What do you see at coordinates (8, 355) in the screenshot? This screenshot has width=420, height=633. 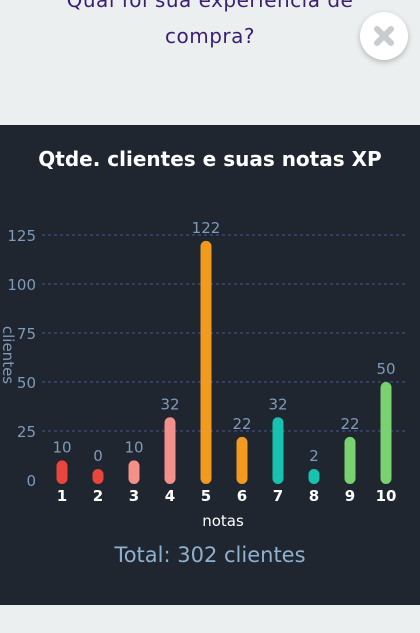 I see `y-axis-label: clientes` at bounding box center [8, 355].